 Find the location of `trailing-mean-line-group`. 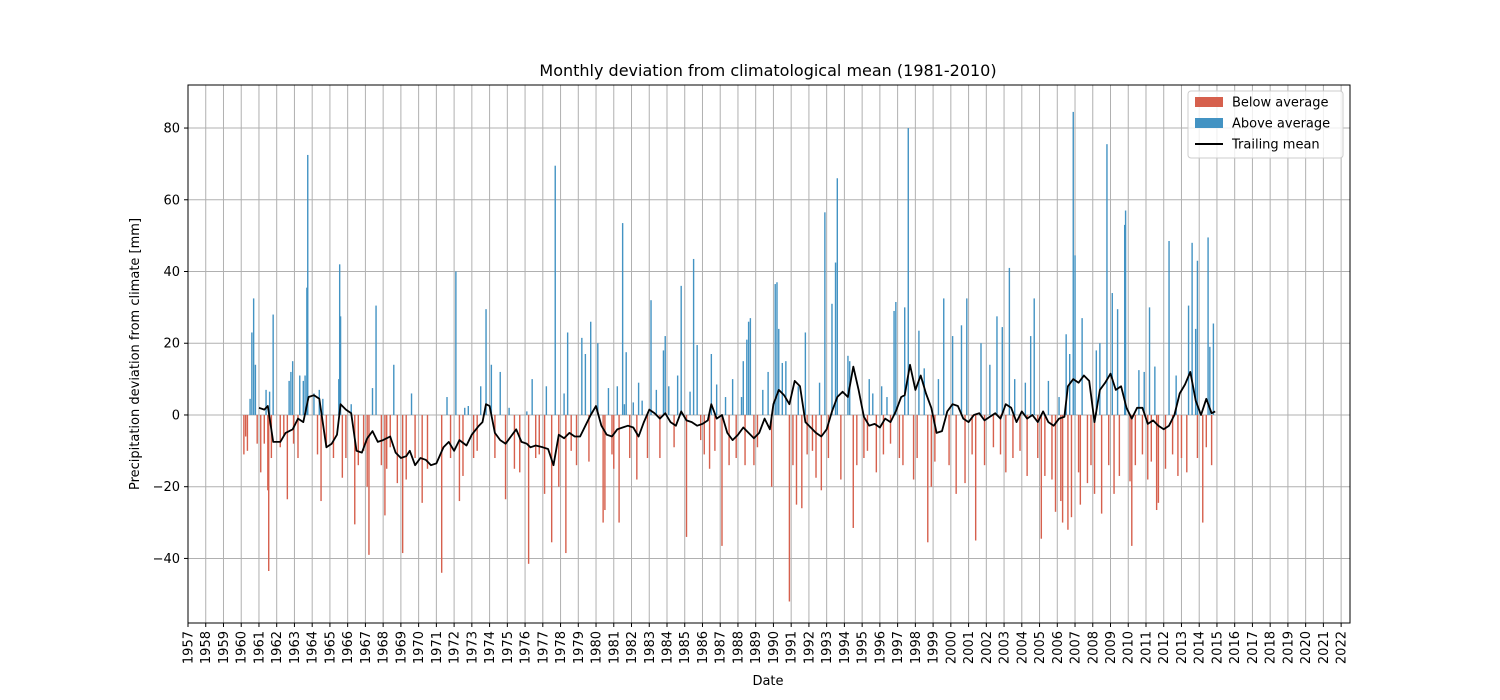

trailing-mean-line-group is located at coordinates (737, 415).